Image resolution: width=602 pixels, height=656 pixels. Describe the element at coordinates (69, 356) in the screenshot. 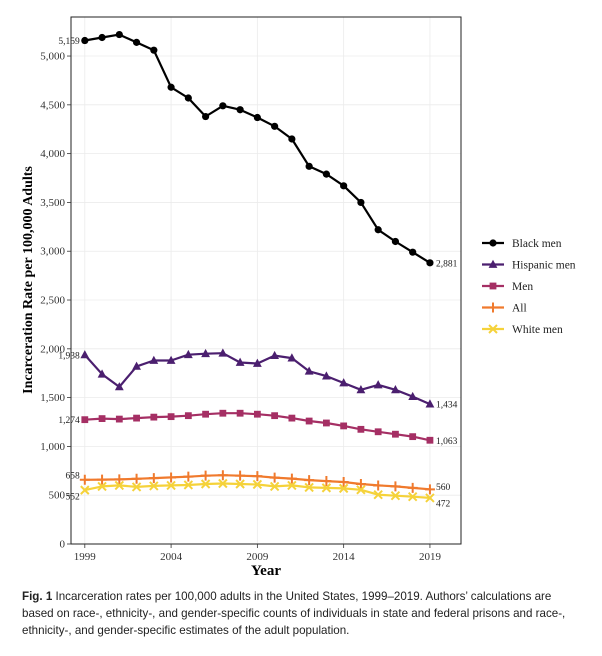

I see `start-label-hispanic-men: 1,938` at that location.